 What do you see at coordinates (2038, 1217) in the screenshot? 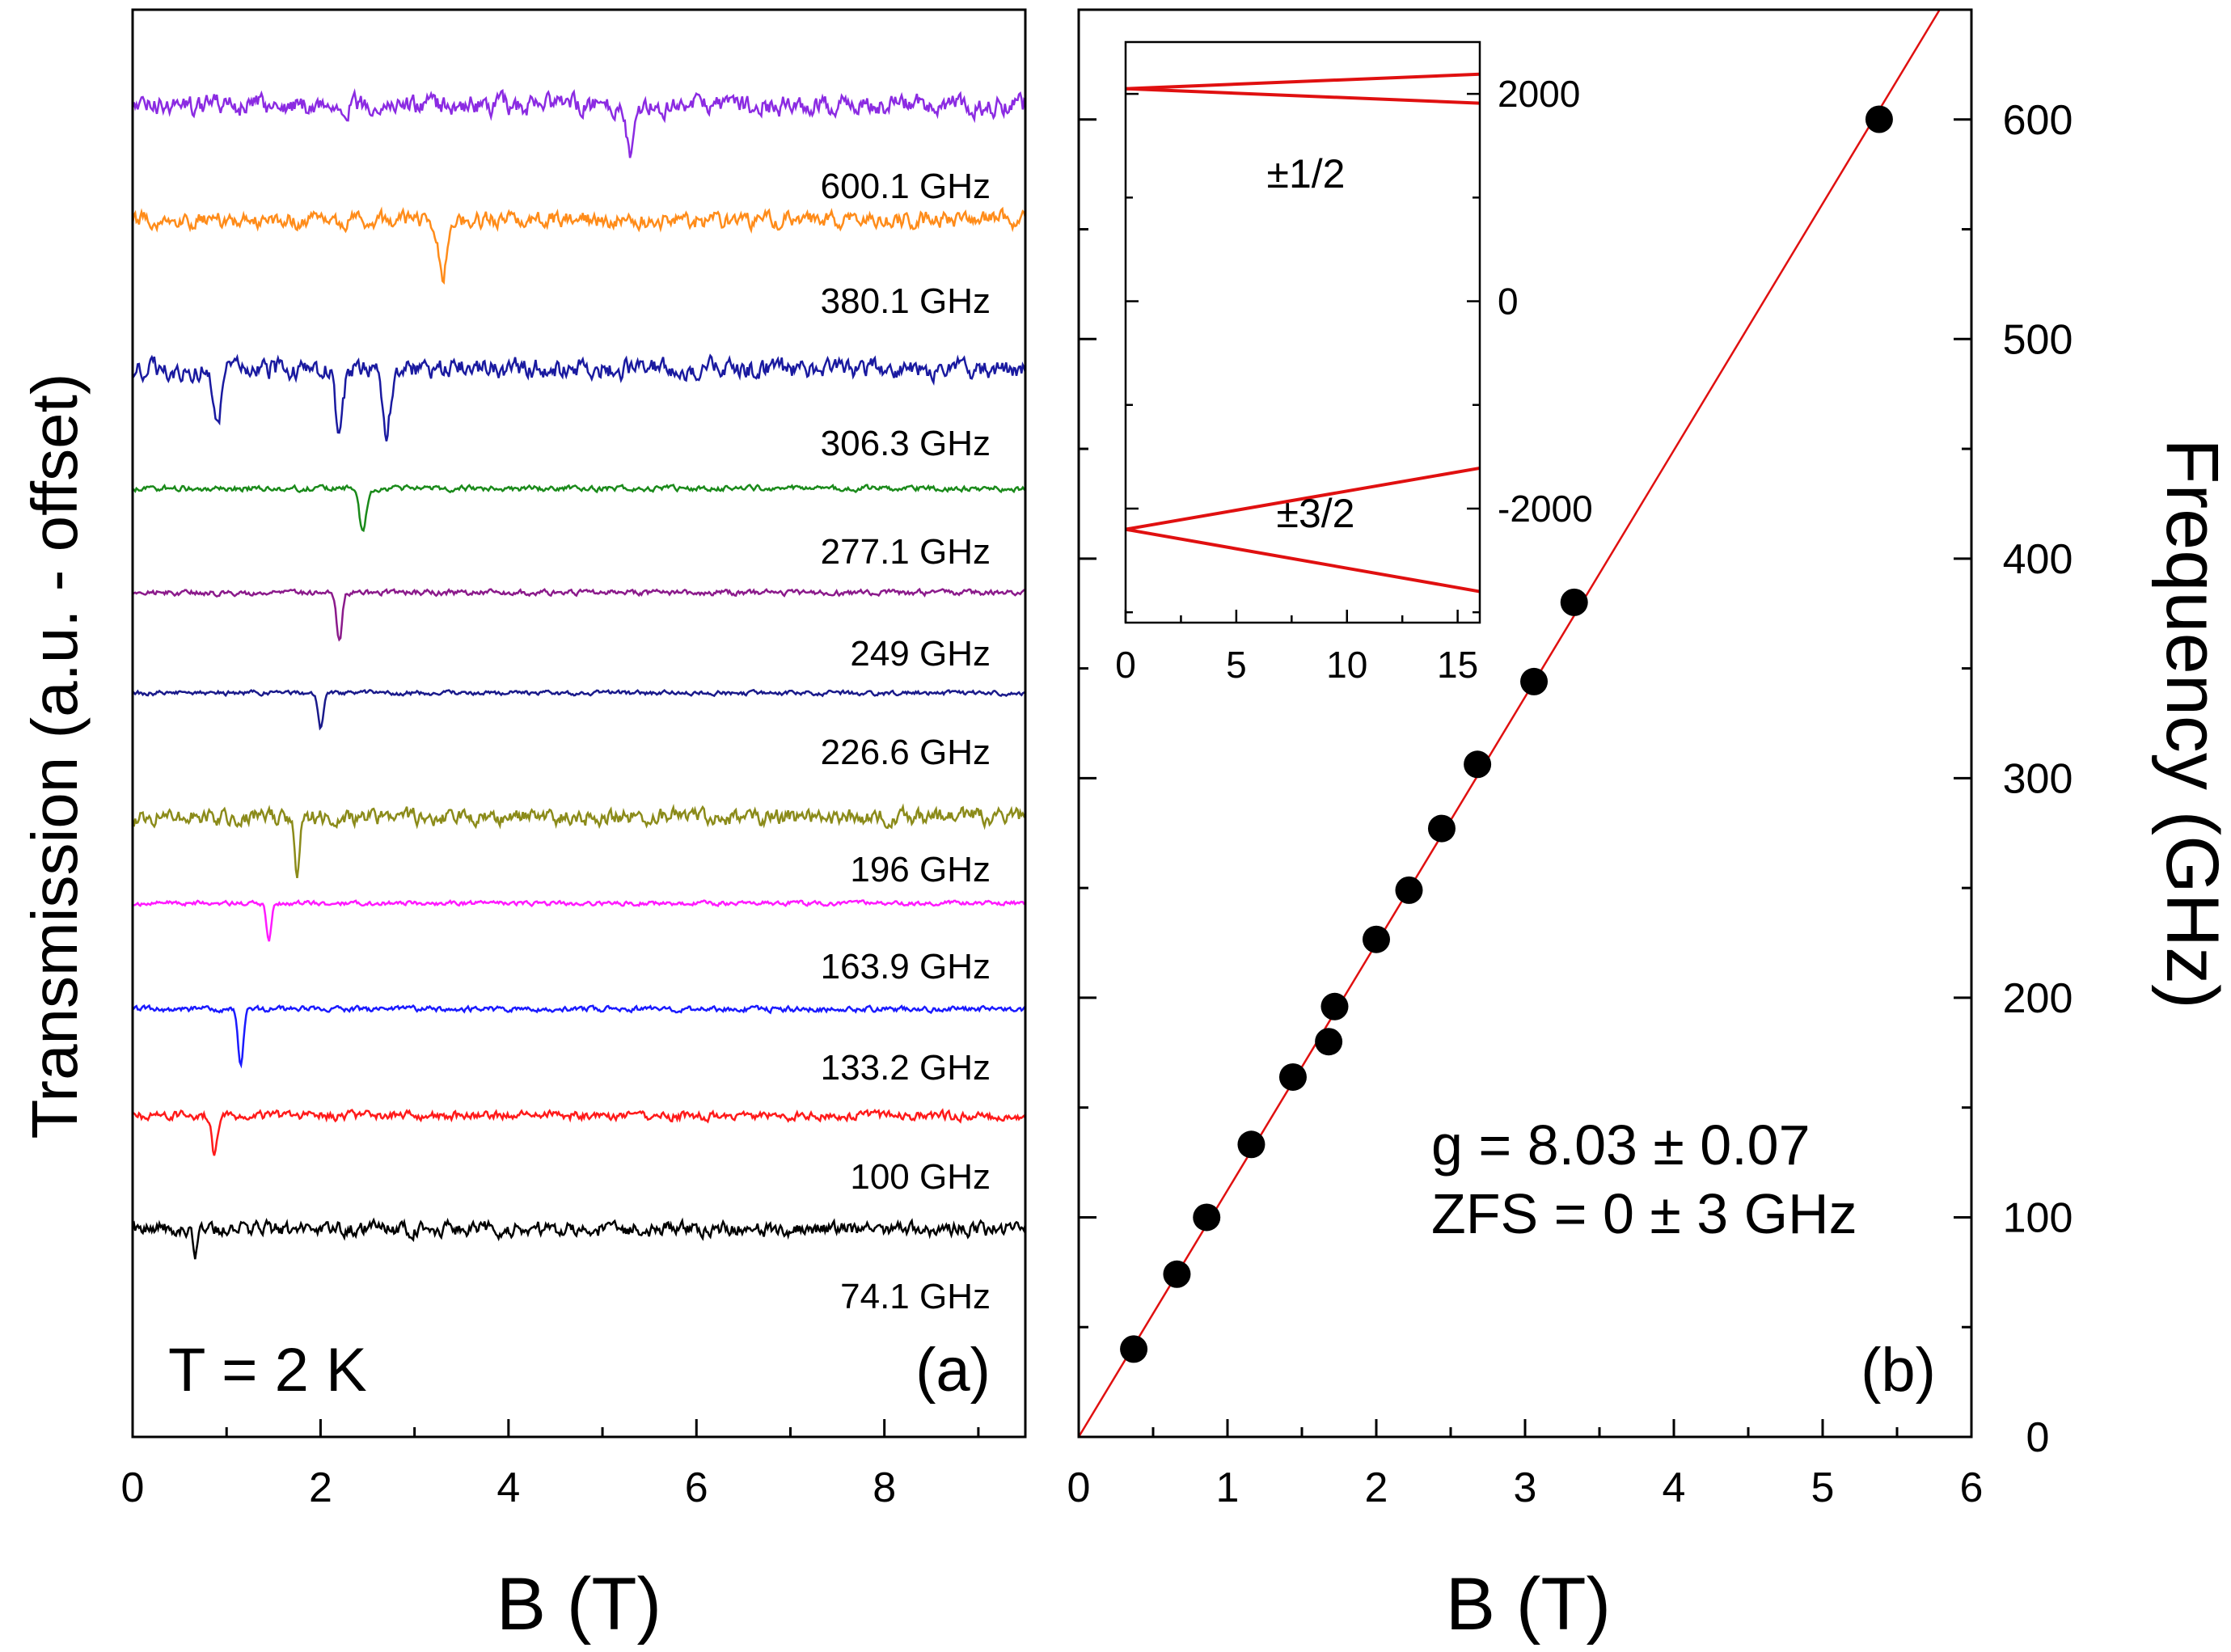
I see `y-tick-label: 100` at bounding box center [2038, 1217].